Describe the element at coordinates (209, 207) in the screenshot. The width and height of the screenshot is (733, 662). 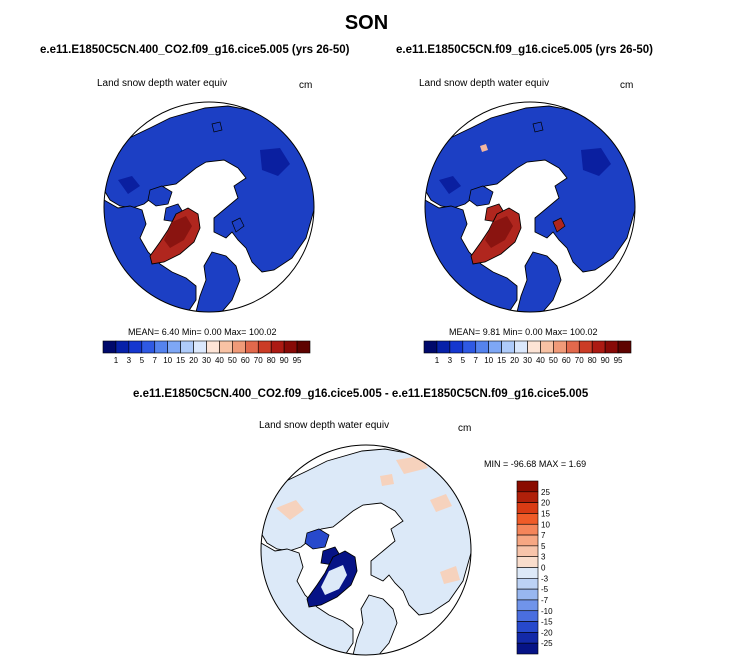
I see `panel1-map-border` at that location.